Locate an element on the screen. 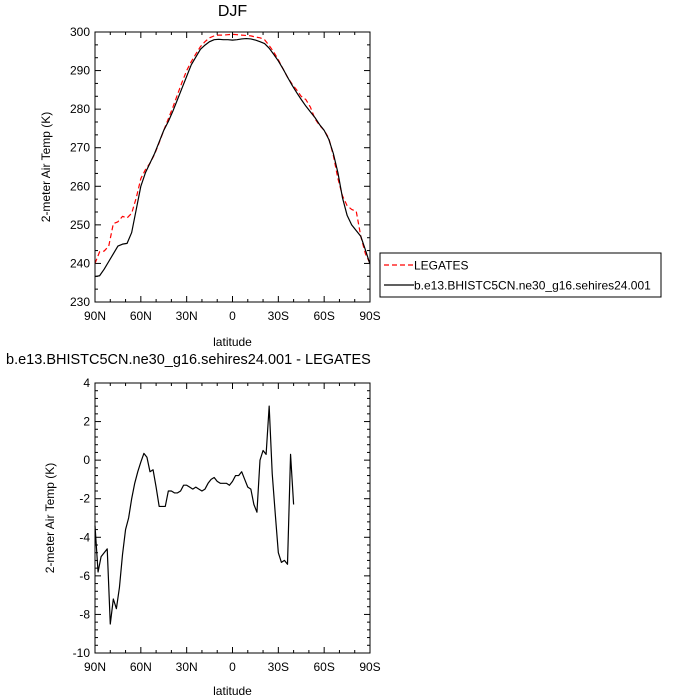 The height and width of the screenshot is (700, 700). top-y-tick-labels: 230 240 250 260 270 280 290 300 is located at coordinates (80, 167).